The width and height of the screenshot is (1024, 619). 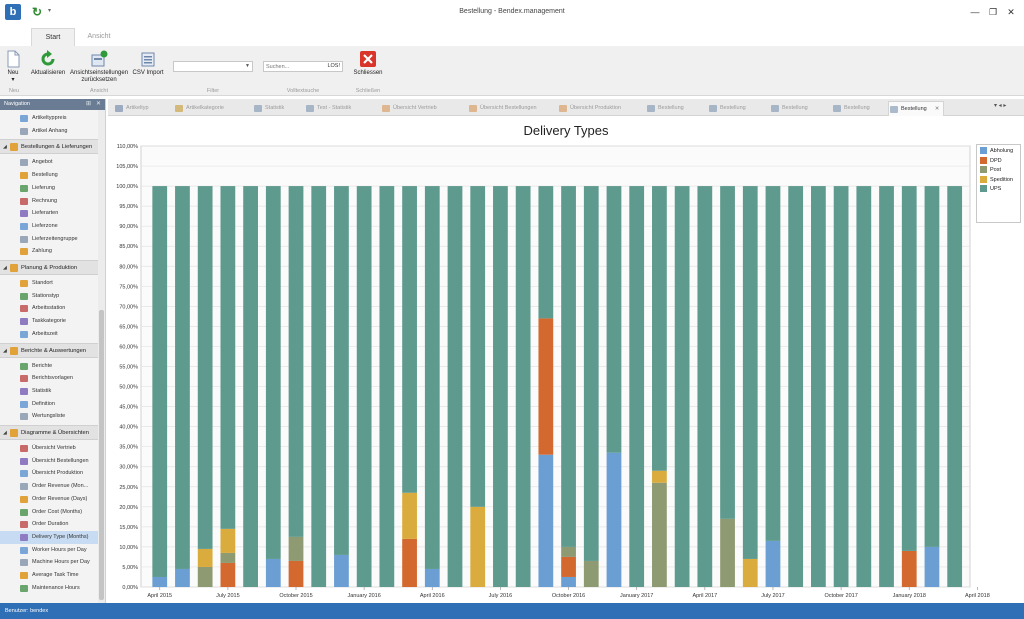 I want to click on x-tick-label: April 2017, so click(x=704, y=596).